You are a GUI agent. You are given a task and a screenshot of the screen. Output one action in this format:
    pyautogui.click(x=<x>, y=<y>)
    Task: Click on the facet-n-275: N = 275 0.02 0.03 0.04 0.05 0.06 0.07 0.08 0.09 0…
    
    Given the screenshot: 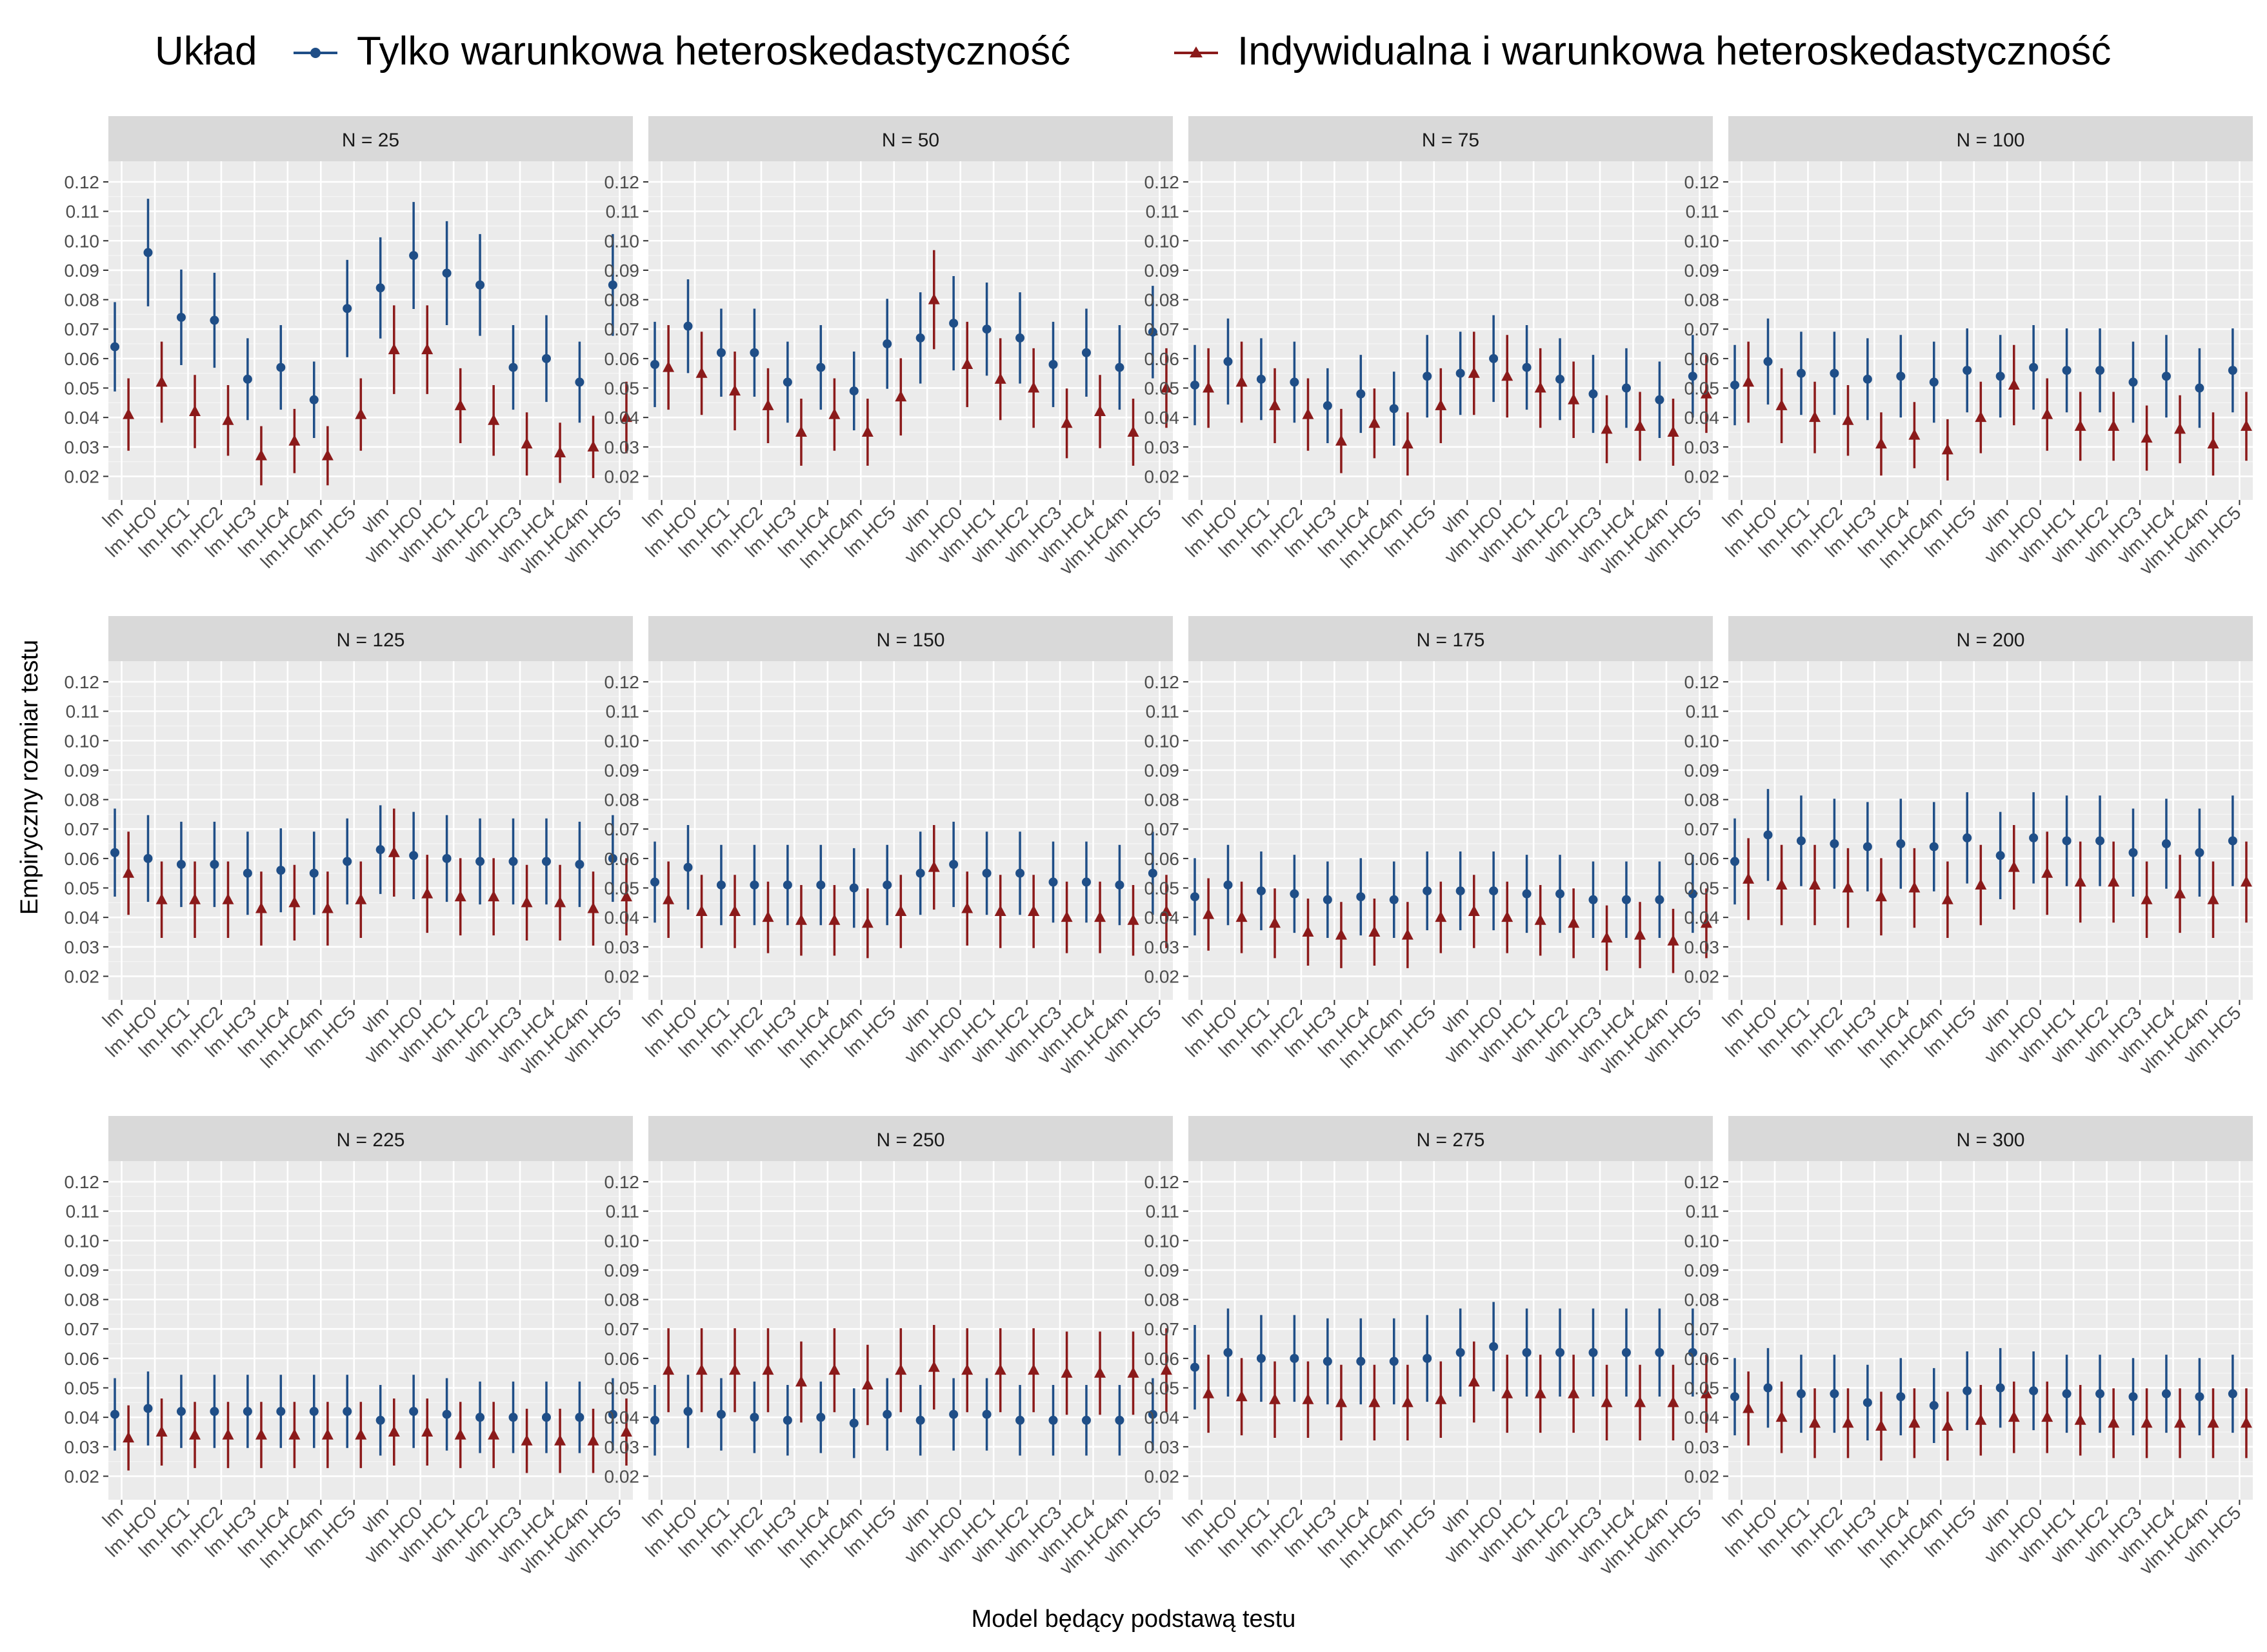 What is the action you would take?
    pyautogui.click(x=1428, y=1347)
    